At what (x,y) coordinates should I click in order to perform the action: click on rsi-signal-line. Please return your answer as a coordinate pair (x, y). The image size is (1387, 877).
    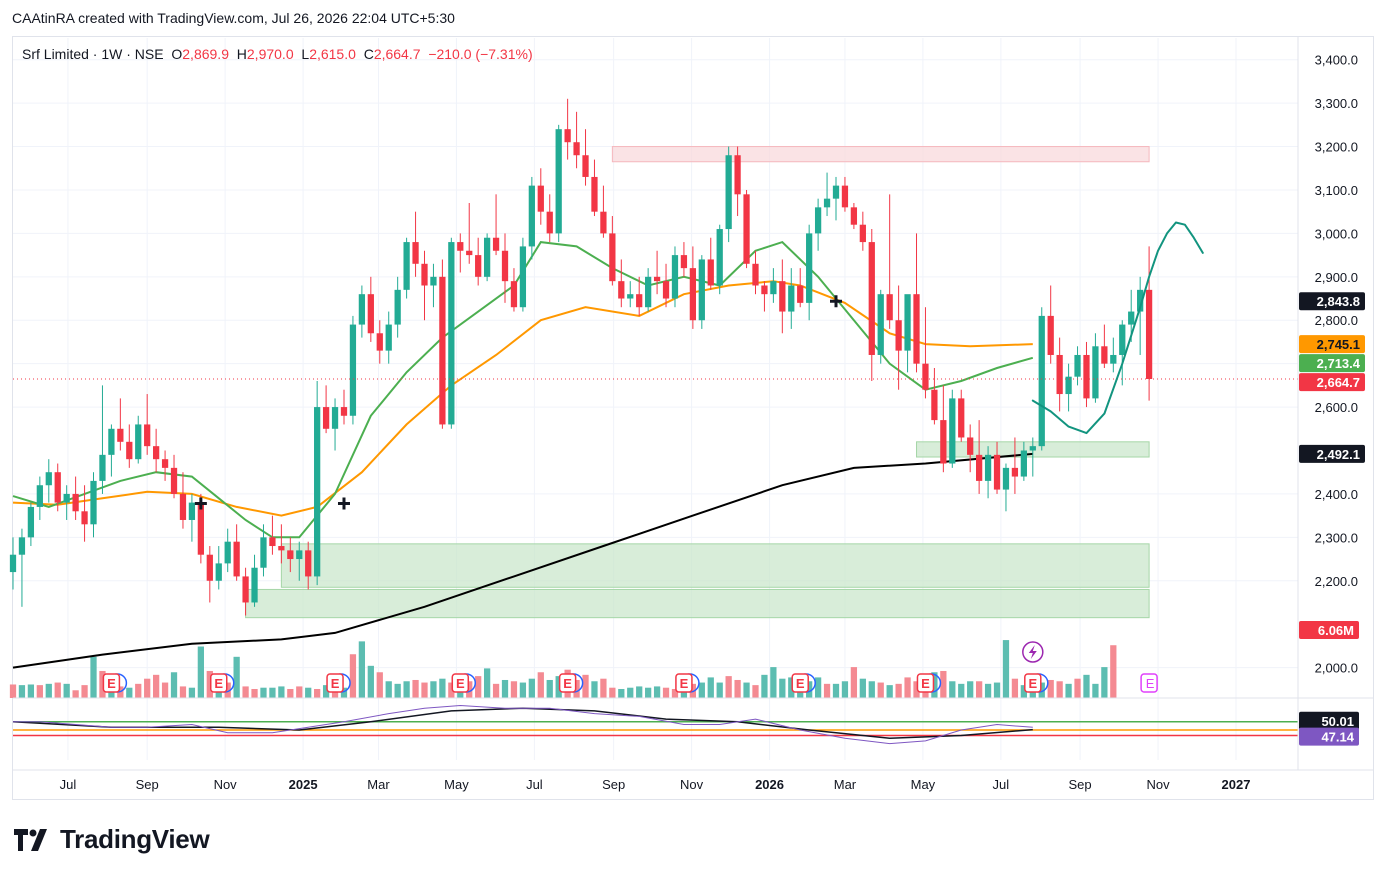
    Looking at the image, I should click on (522, 723).